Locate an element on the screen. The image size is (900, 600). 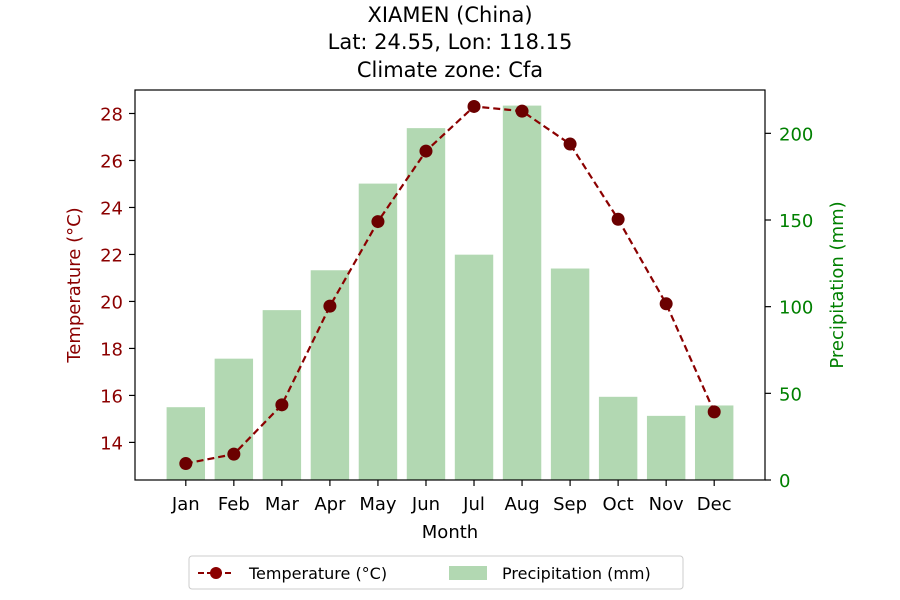
precipitation-bar-mar is located at coordinates (282, 395).